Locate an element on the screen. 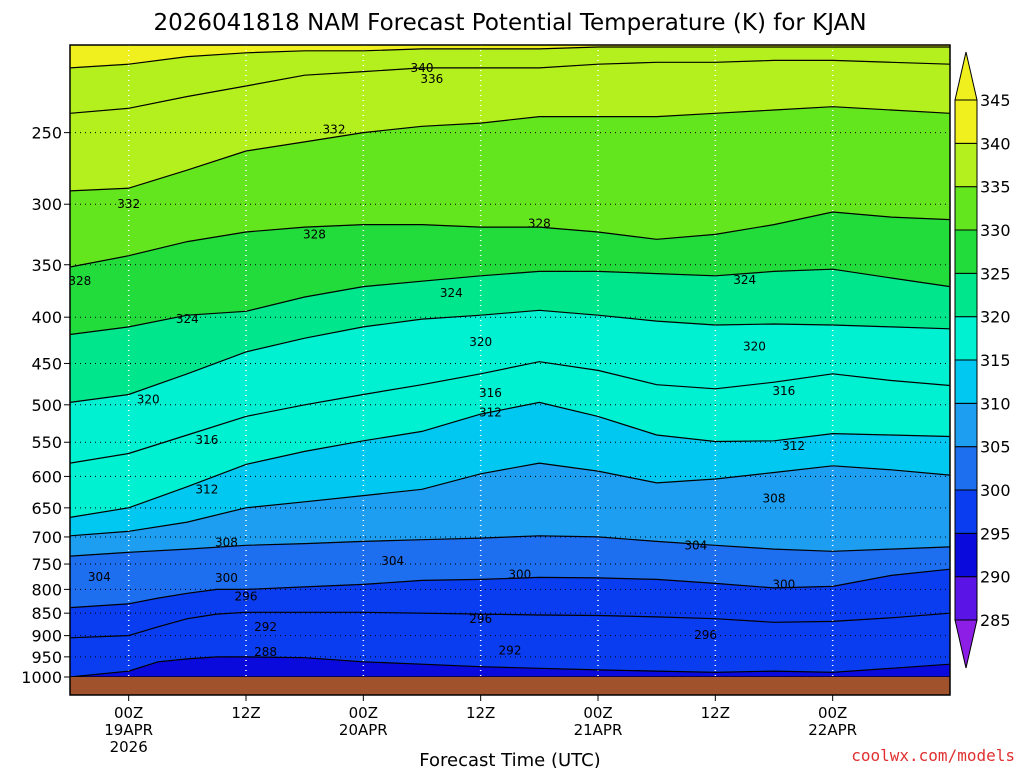  x-tick-label-0-1: 00Z is located at coordinates (128, 713).